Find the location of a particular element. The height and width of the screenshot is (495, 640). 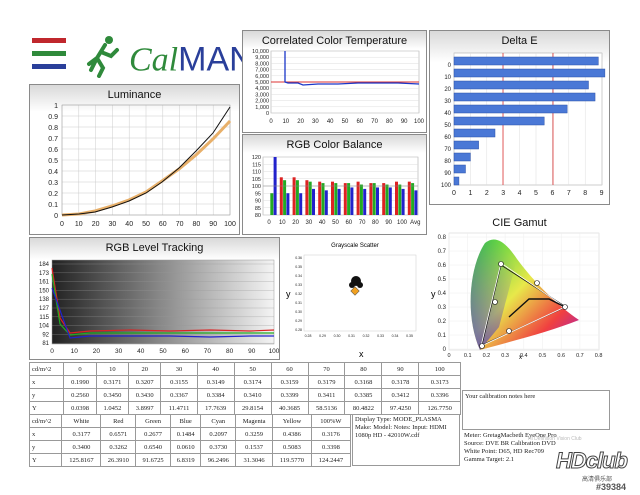

table-cell: 0.3398 is located at coordinates (331, 447).